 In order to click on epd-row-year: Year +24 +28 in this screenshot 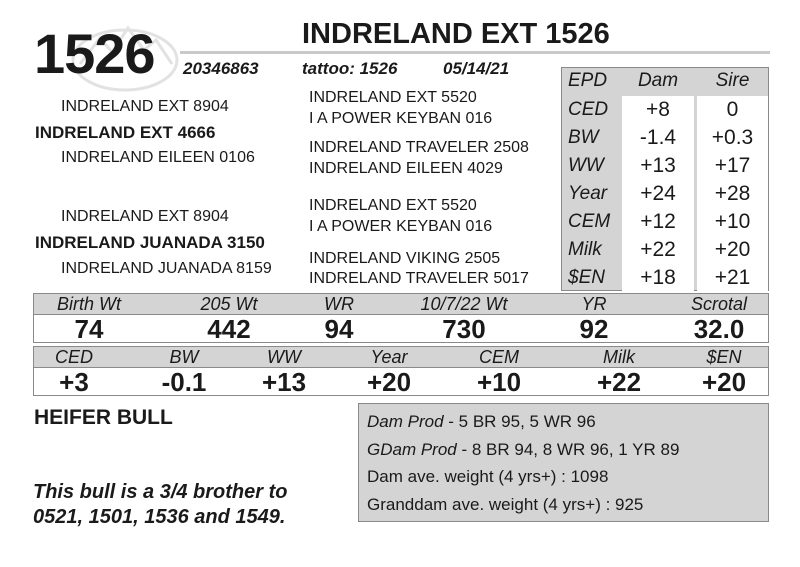, I will do `click(665, 194)`.